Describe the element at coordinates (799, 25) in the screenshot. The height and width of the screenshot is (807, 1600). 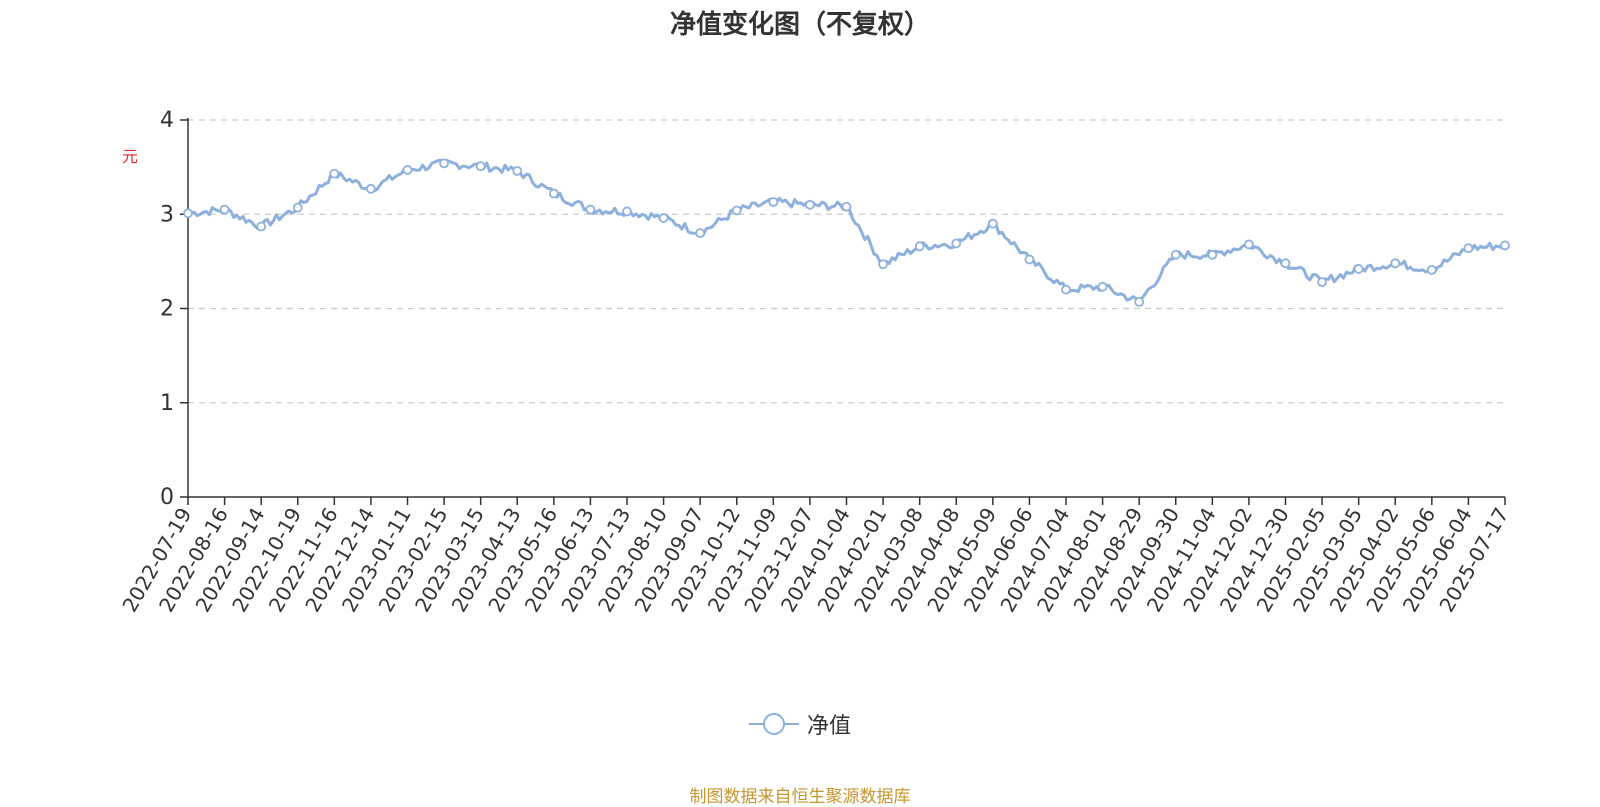
I see `chart-title: 净值变化图（不复权）` at that location.